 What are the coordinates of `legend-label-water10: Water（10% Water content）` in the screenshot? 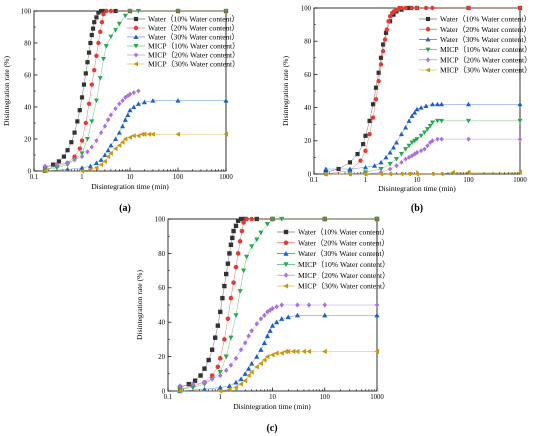 It's located at (343, 232).